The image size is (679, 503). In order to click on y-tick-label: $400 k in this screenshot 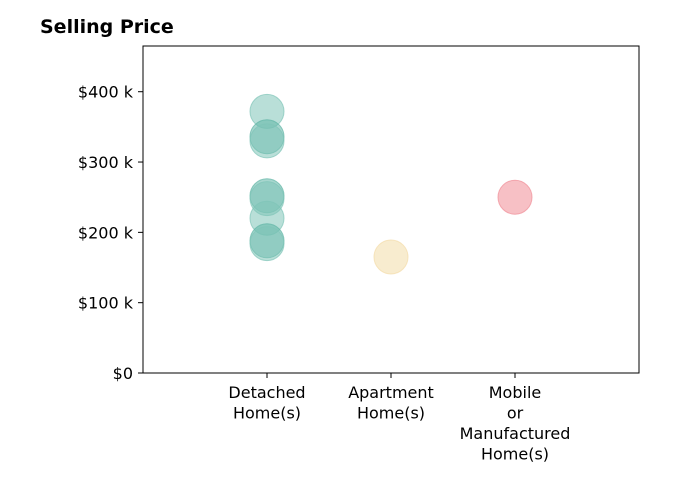, I will do `click(106, 92)`.